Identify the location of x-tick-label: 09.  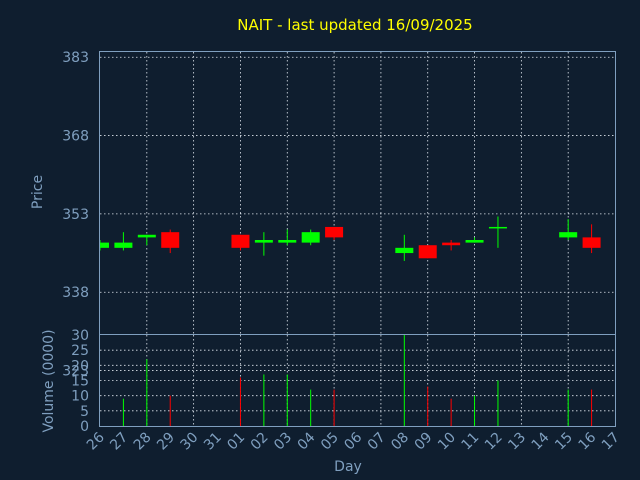
(424, 442).